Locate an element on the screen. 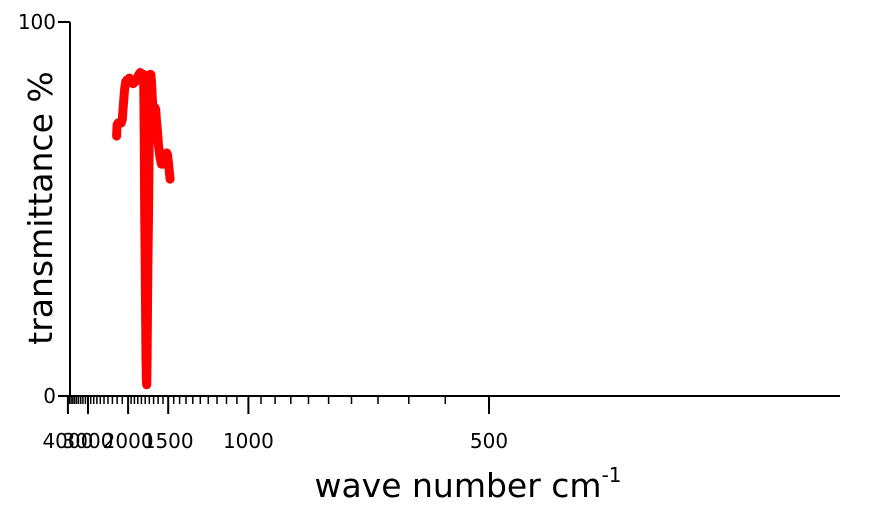 This screenshot has width=884, height=514. x-tick-label: 500 is located at coordinates (489, 441).